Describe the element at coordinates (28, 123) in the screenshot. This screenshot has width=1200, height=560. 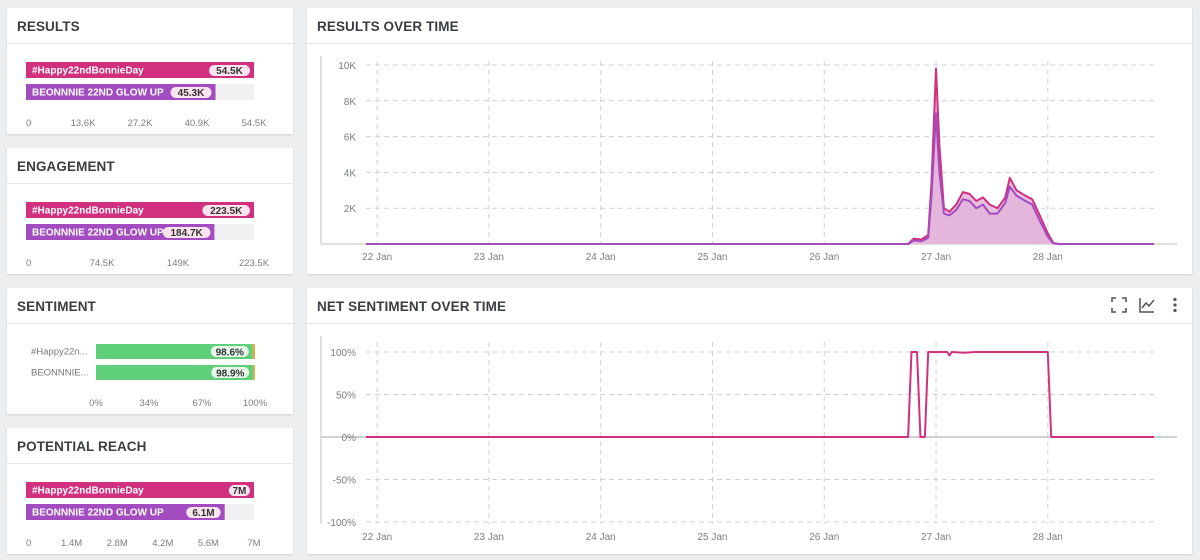
I see `results-tick-label: 0` at that location.